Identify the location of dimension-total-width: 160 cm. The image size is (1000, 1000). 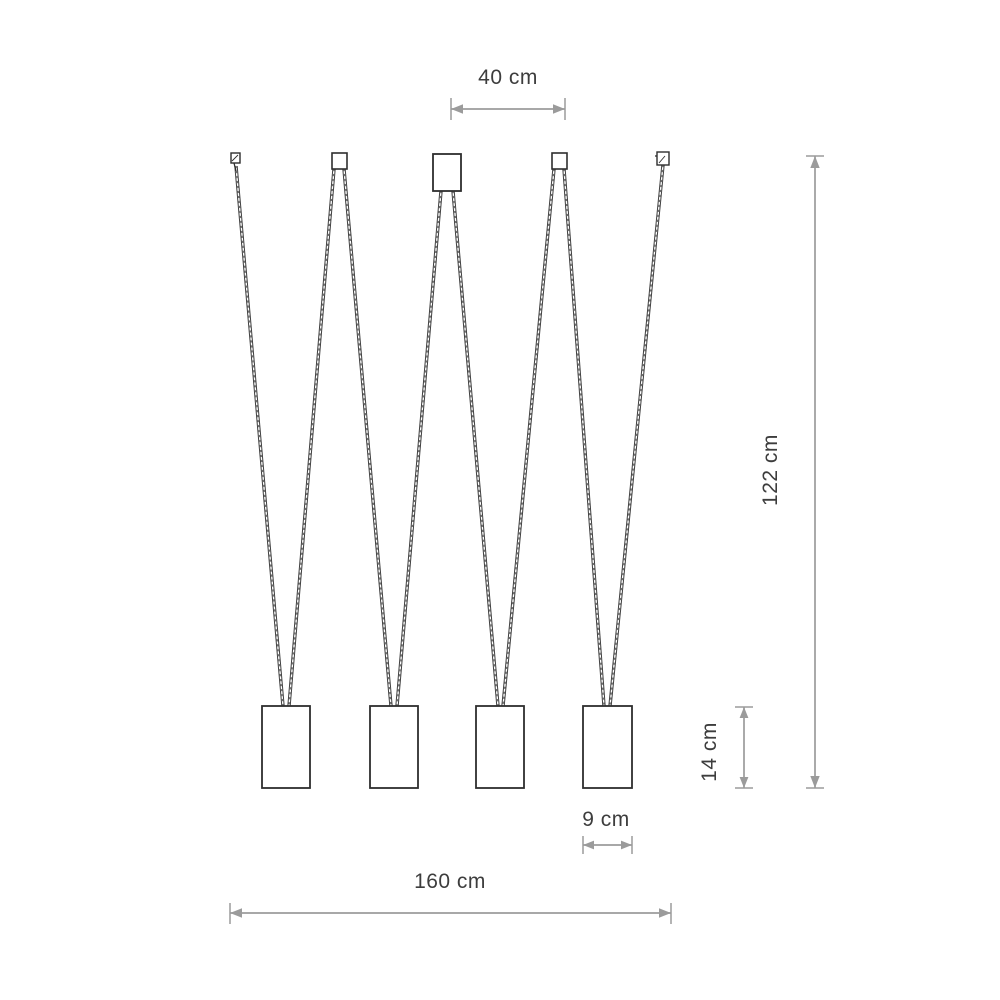
(450, 897).